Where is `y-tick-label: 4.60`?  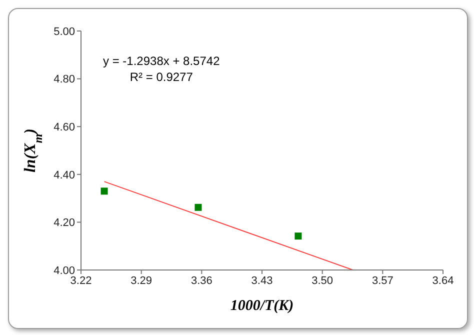 y-tick-label: 4.60 is located at coordinates (64, 128).